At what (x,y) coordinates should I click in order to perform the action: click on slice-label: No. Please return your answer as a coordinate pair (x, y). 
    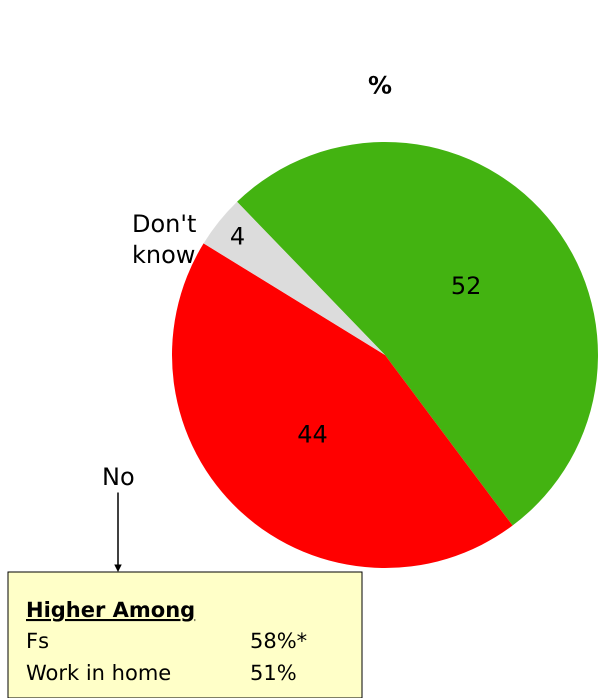
    Looking at the image, I should click on (118, 477).